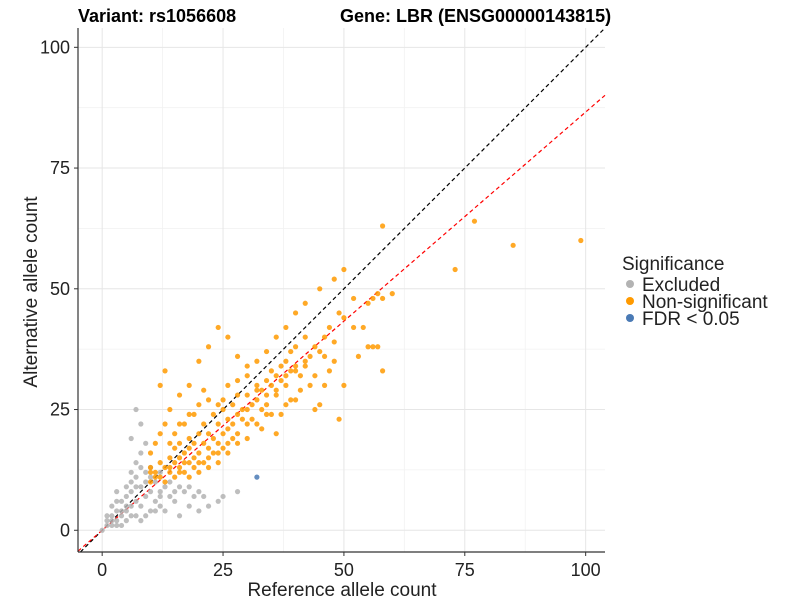 The height and width of the screenshot is (600, 800). I want to click on y-tick-label: 50, so click(60, 289).